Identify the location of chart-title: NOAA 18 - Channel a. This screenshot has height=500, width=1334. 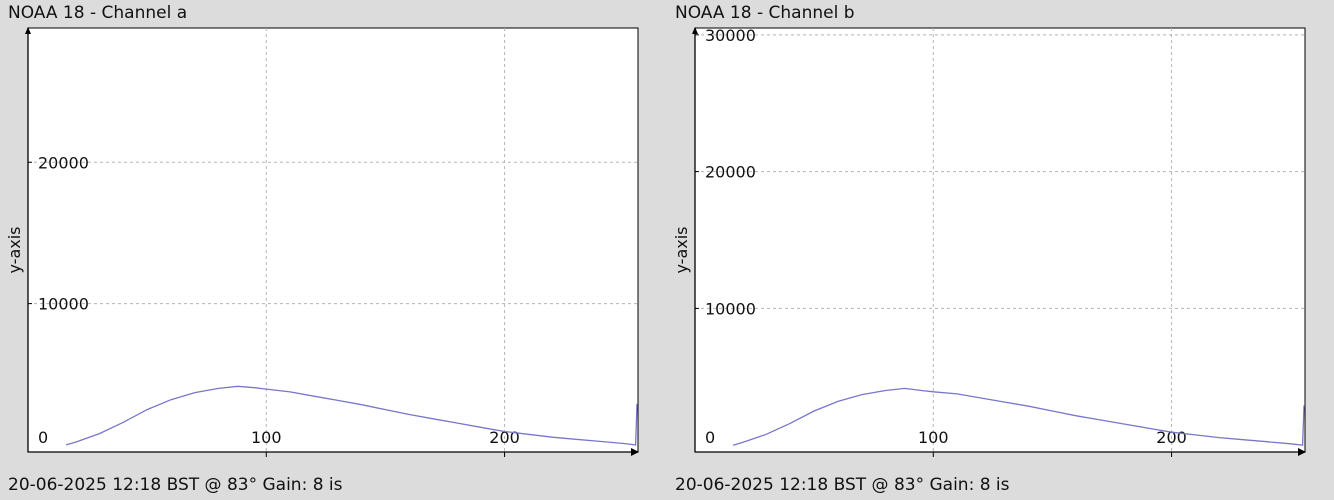
(98, 13).